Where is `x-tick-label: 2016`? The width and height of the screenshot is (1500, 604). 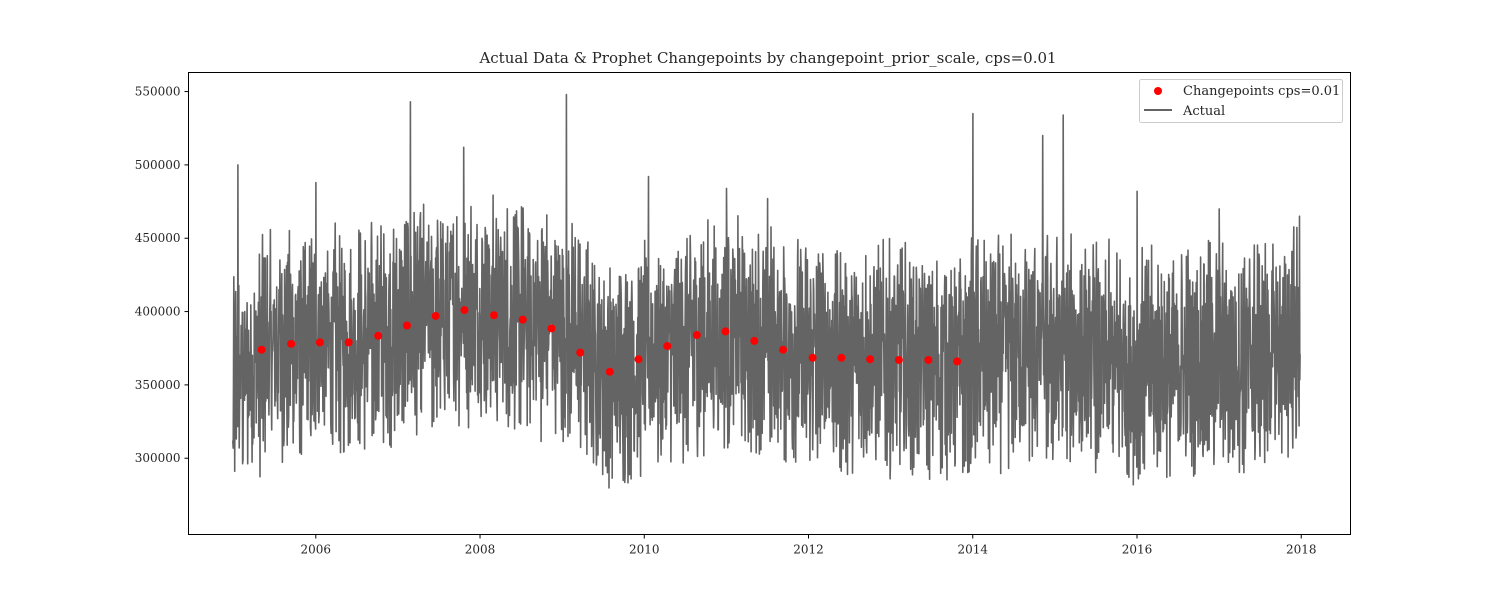
x-tick-label: 2016 is located at coordinates (1137, 550).